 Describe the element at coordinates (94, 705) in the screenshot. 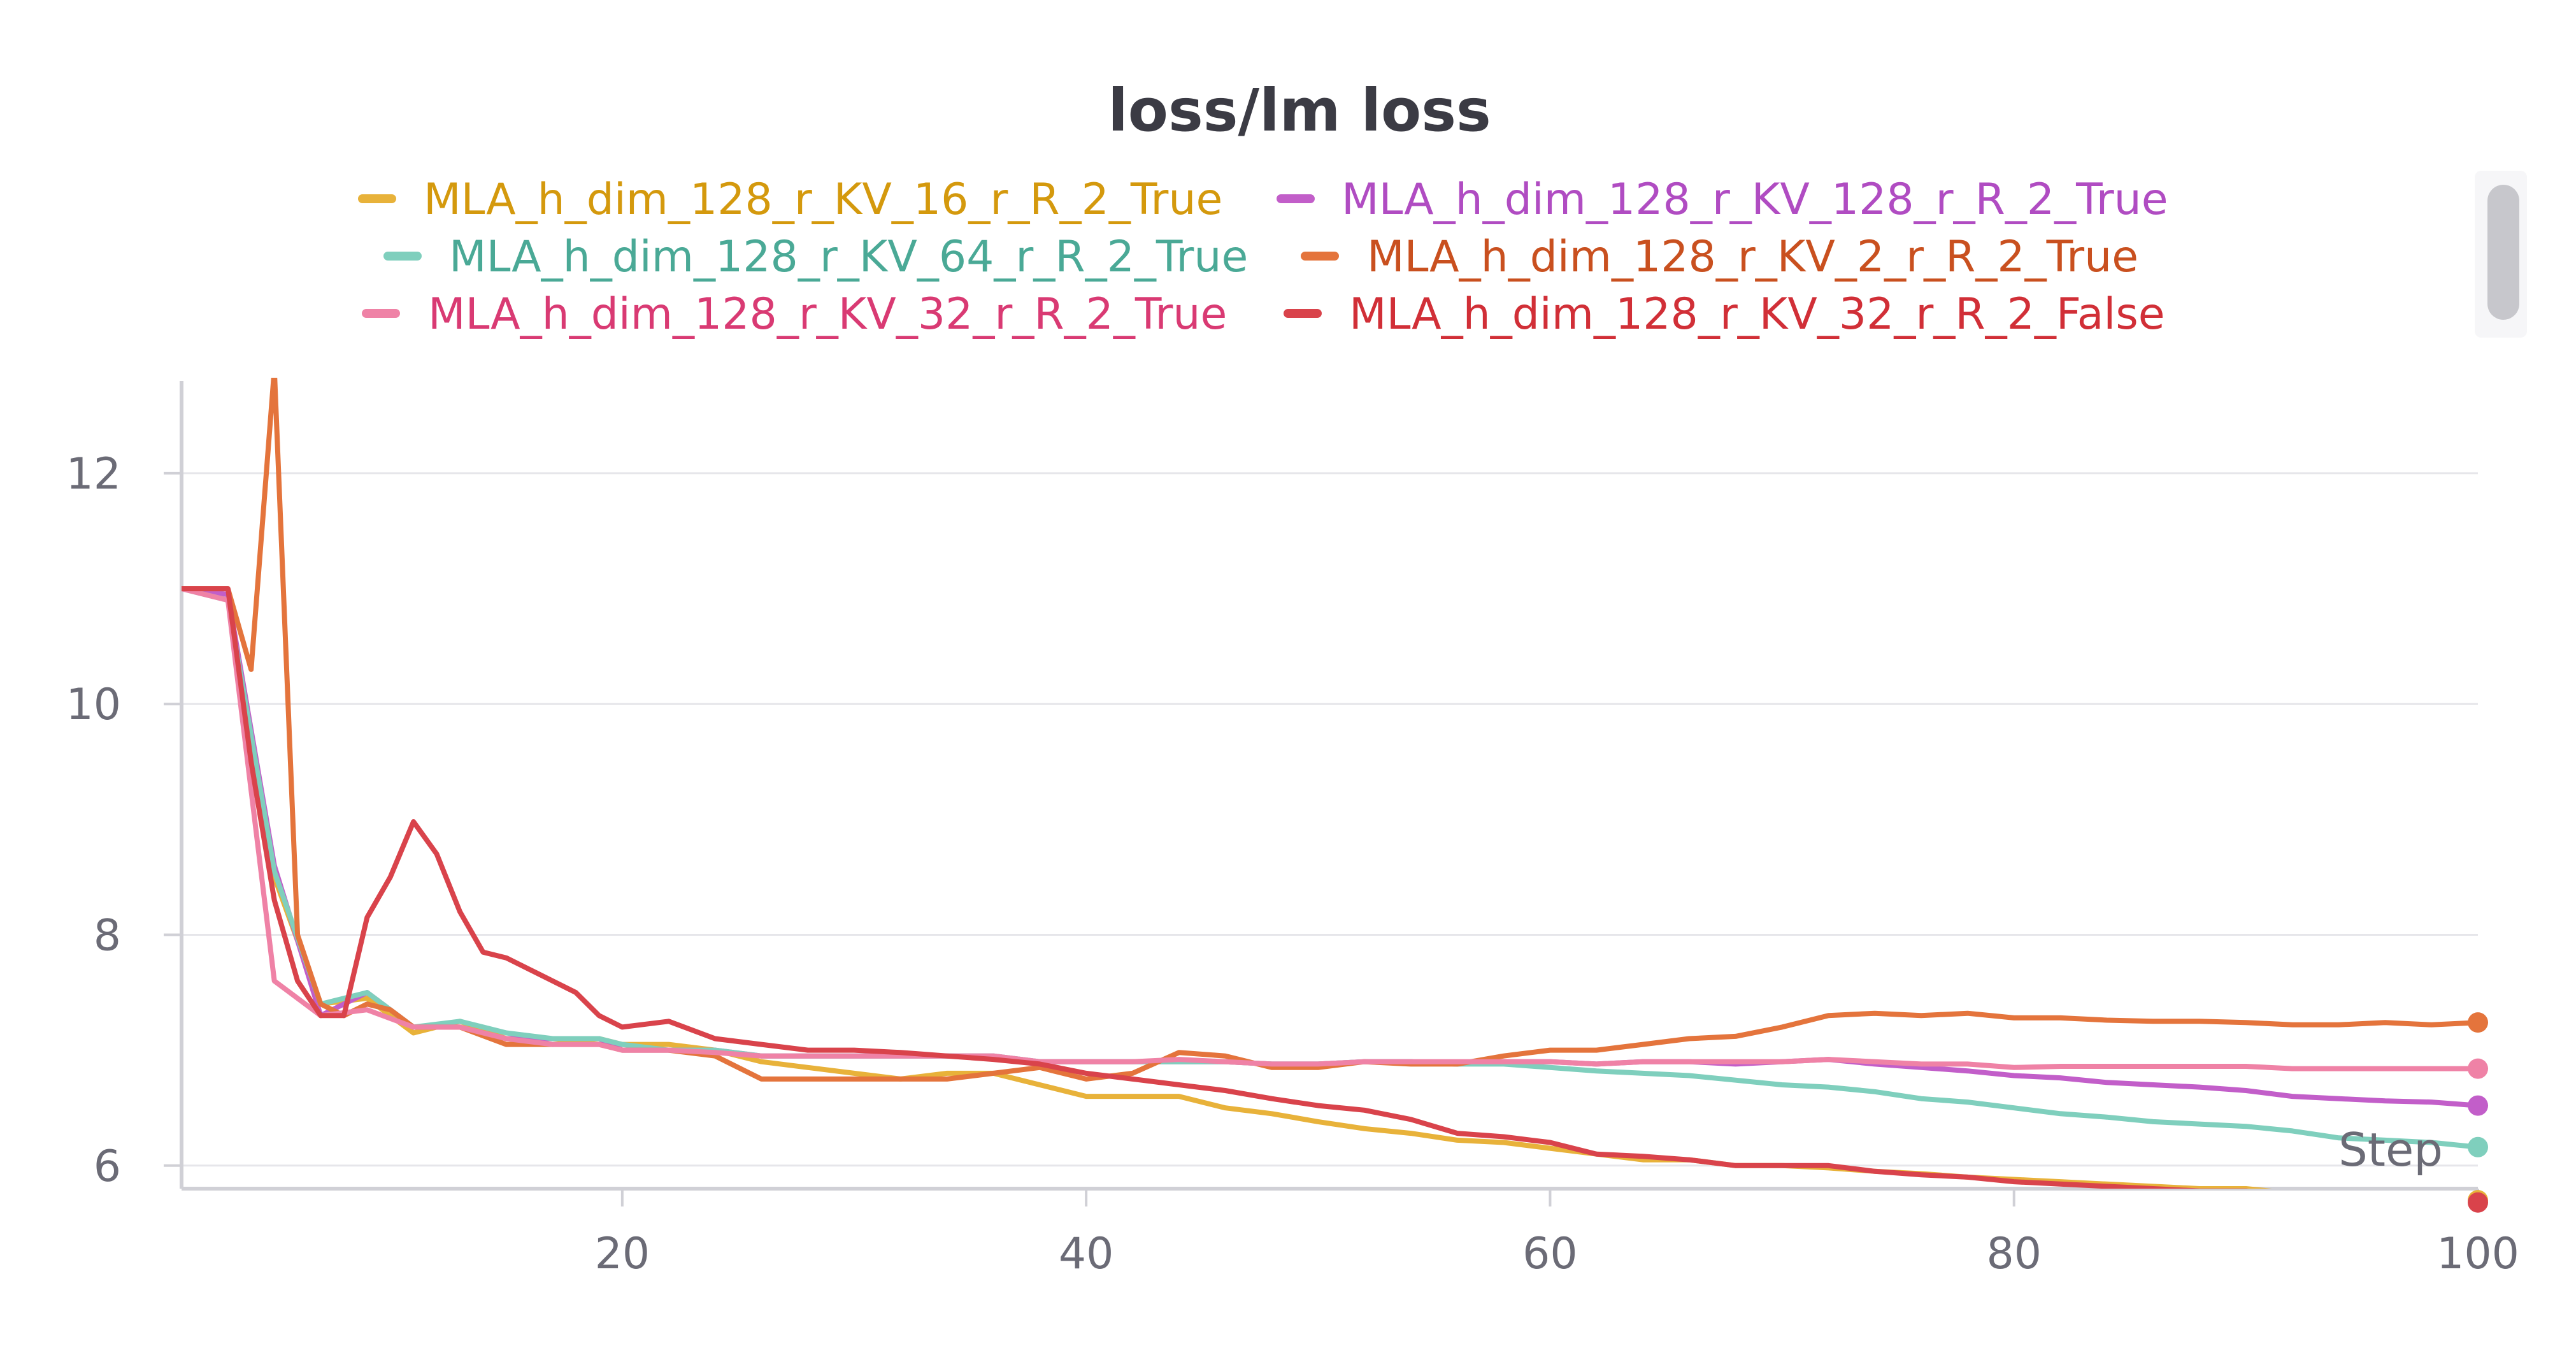

I see `y-tick-label: 10` at that location.